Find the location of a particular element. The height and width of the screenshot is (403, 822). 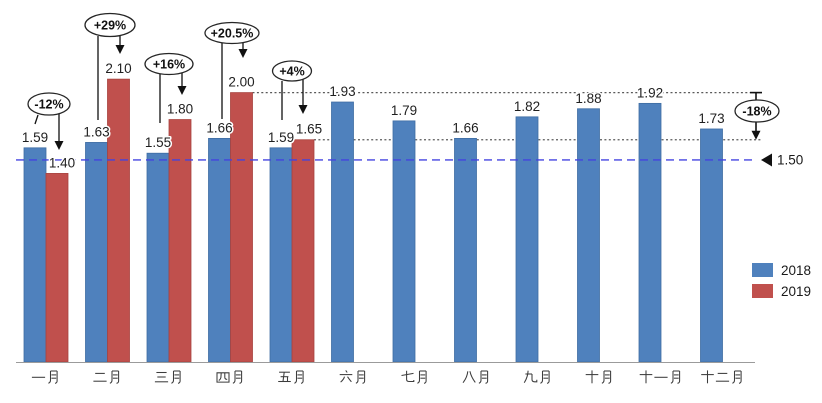

value-label-2018-七月: 1.79 is located at coordinates (404, 110).